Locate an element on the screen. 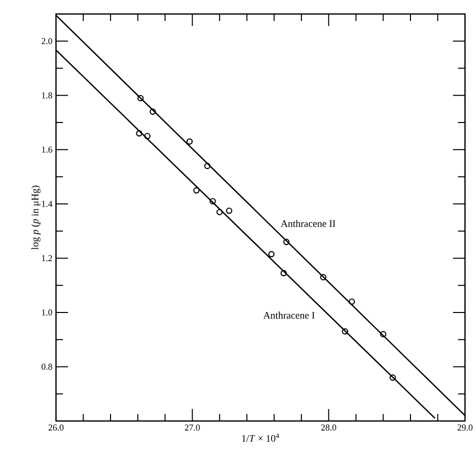 The height and width of the screenshot is (460, 476). y-tick-label: 0.8 is located at coordinates (47, 367).